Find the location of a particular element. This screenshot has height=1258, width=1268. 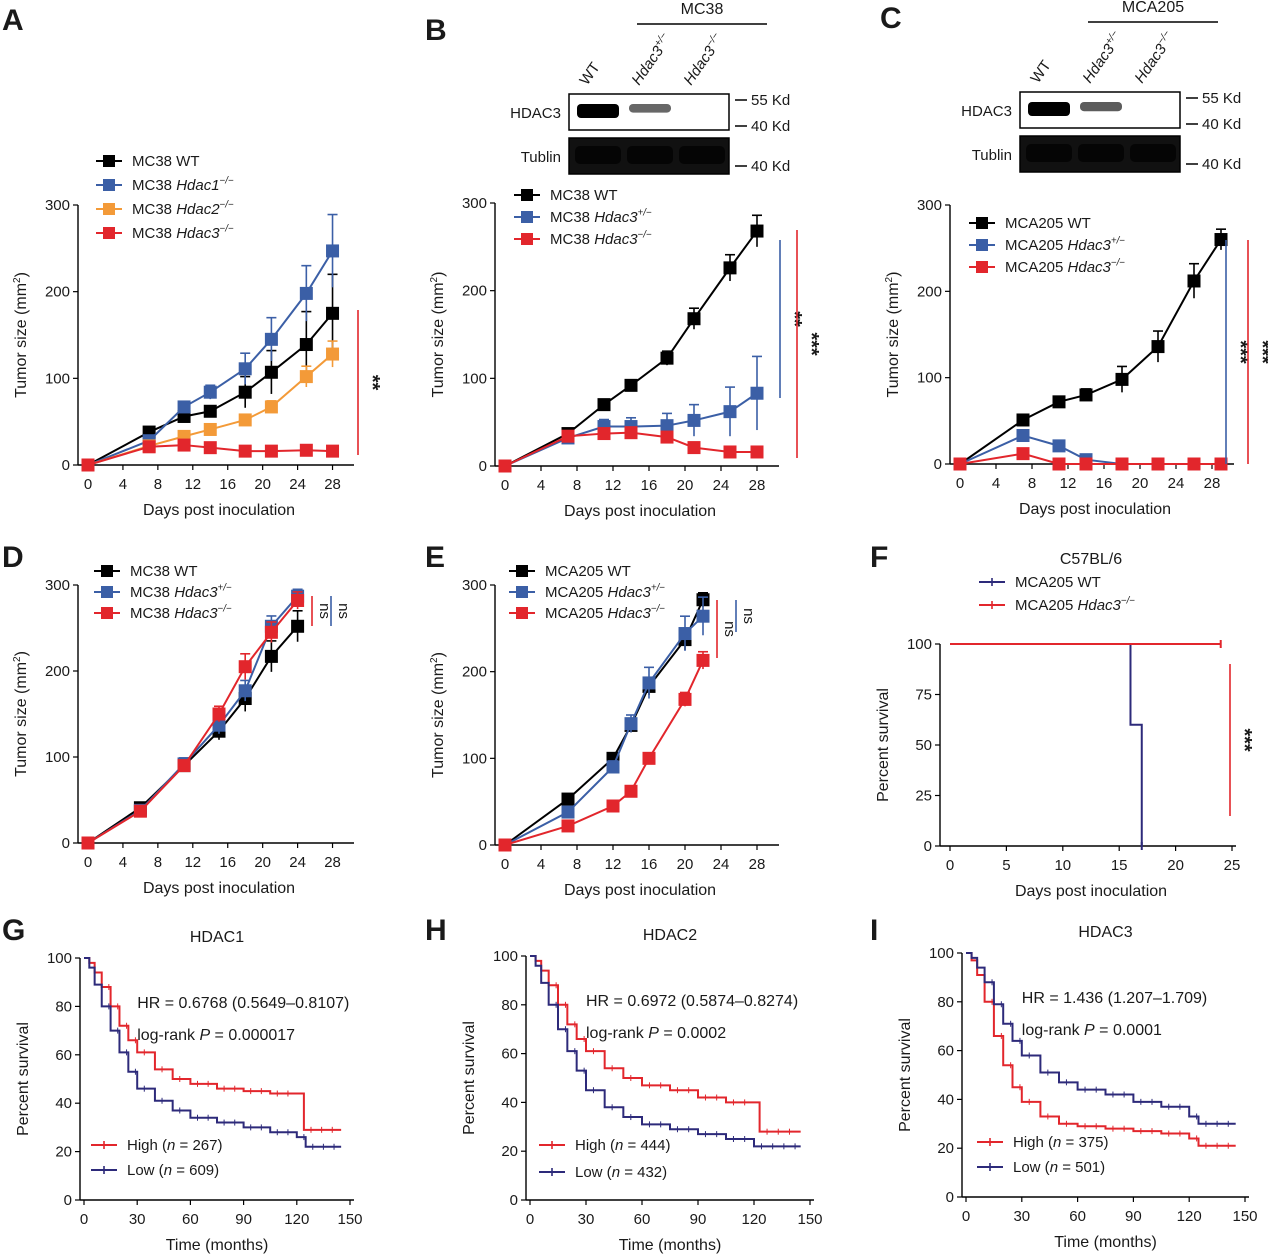

marker-label: 40 Kd is located at coordinates (1221, 164).